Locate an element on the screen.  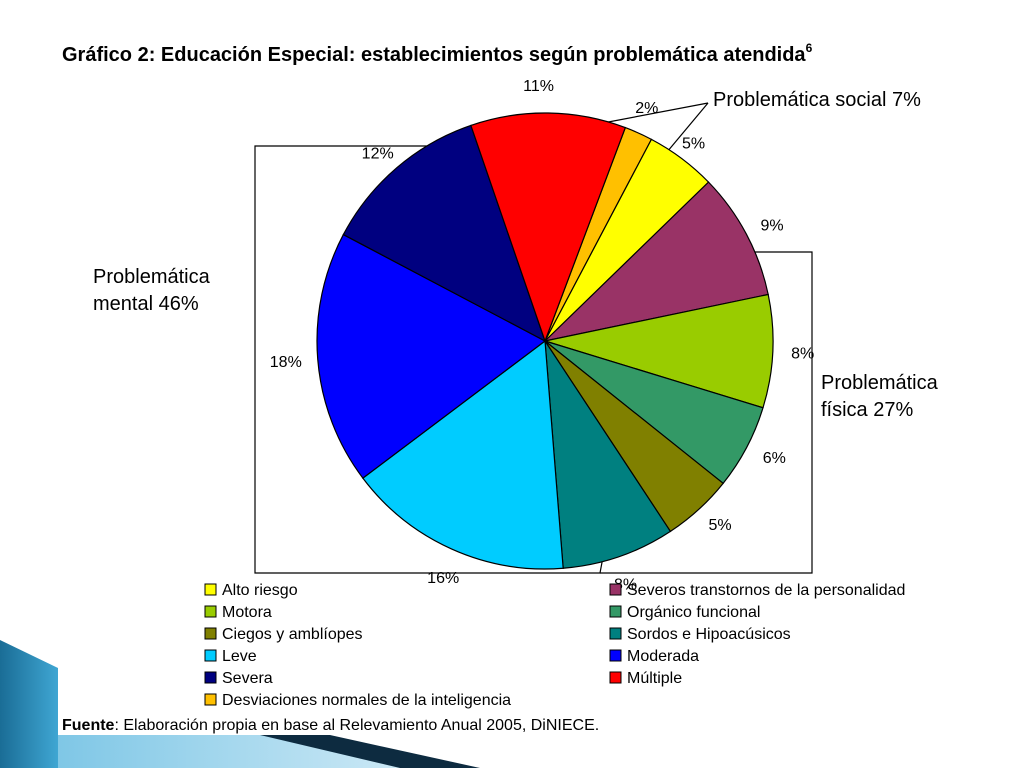
legend-label-11: Desviaciones normales de la inteligencia is located at coordinates (366, 700).